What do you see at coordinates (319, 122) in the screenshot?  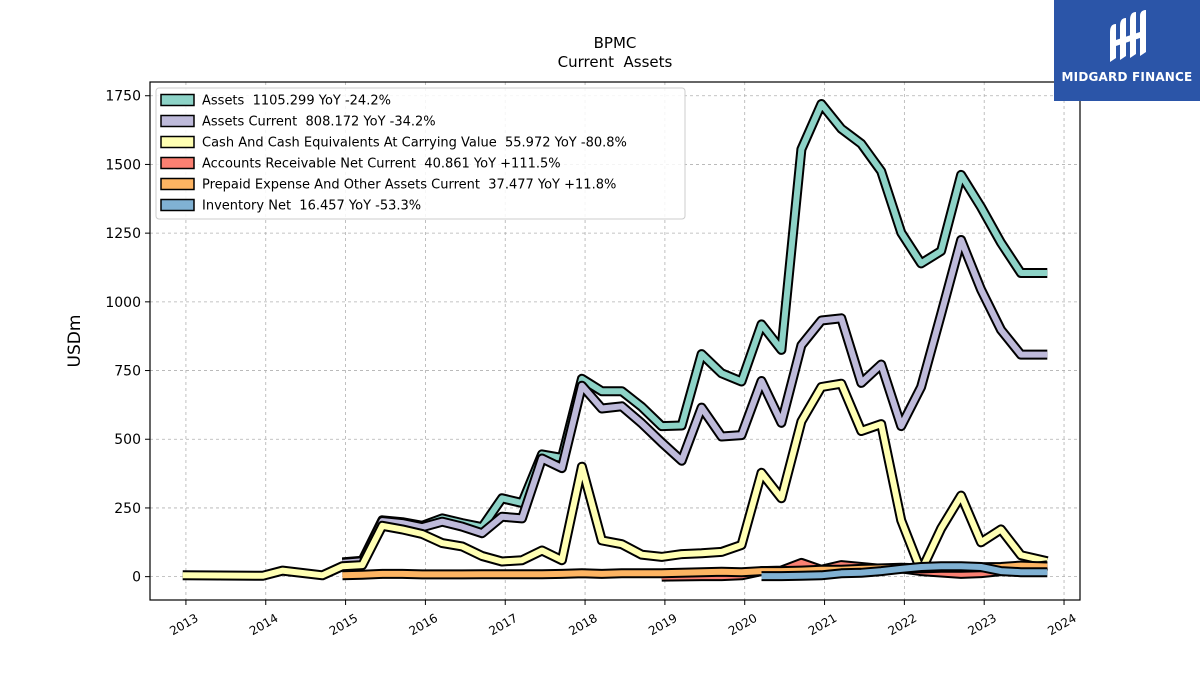 I see `legend-label: Assets Current 808.172 YoY -34.2%` at bounding box center [319, 122].